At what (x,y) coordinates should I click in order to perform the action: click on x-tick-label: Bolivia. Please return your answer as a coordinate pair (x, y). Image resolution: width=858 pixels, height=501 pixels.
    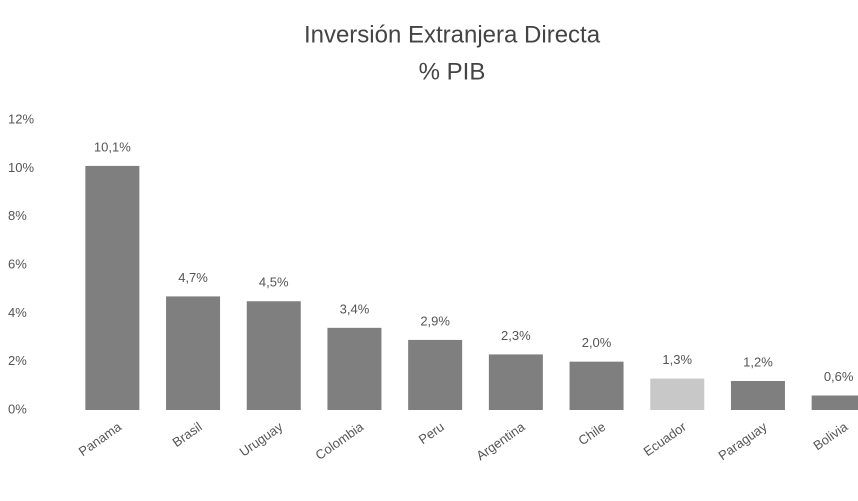
    Looking at the image, I should click on (830, 436).